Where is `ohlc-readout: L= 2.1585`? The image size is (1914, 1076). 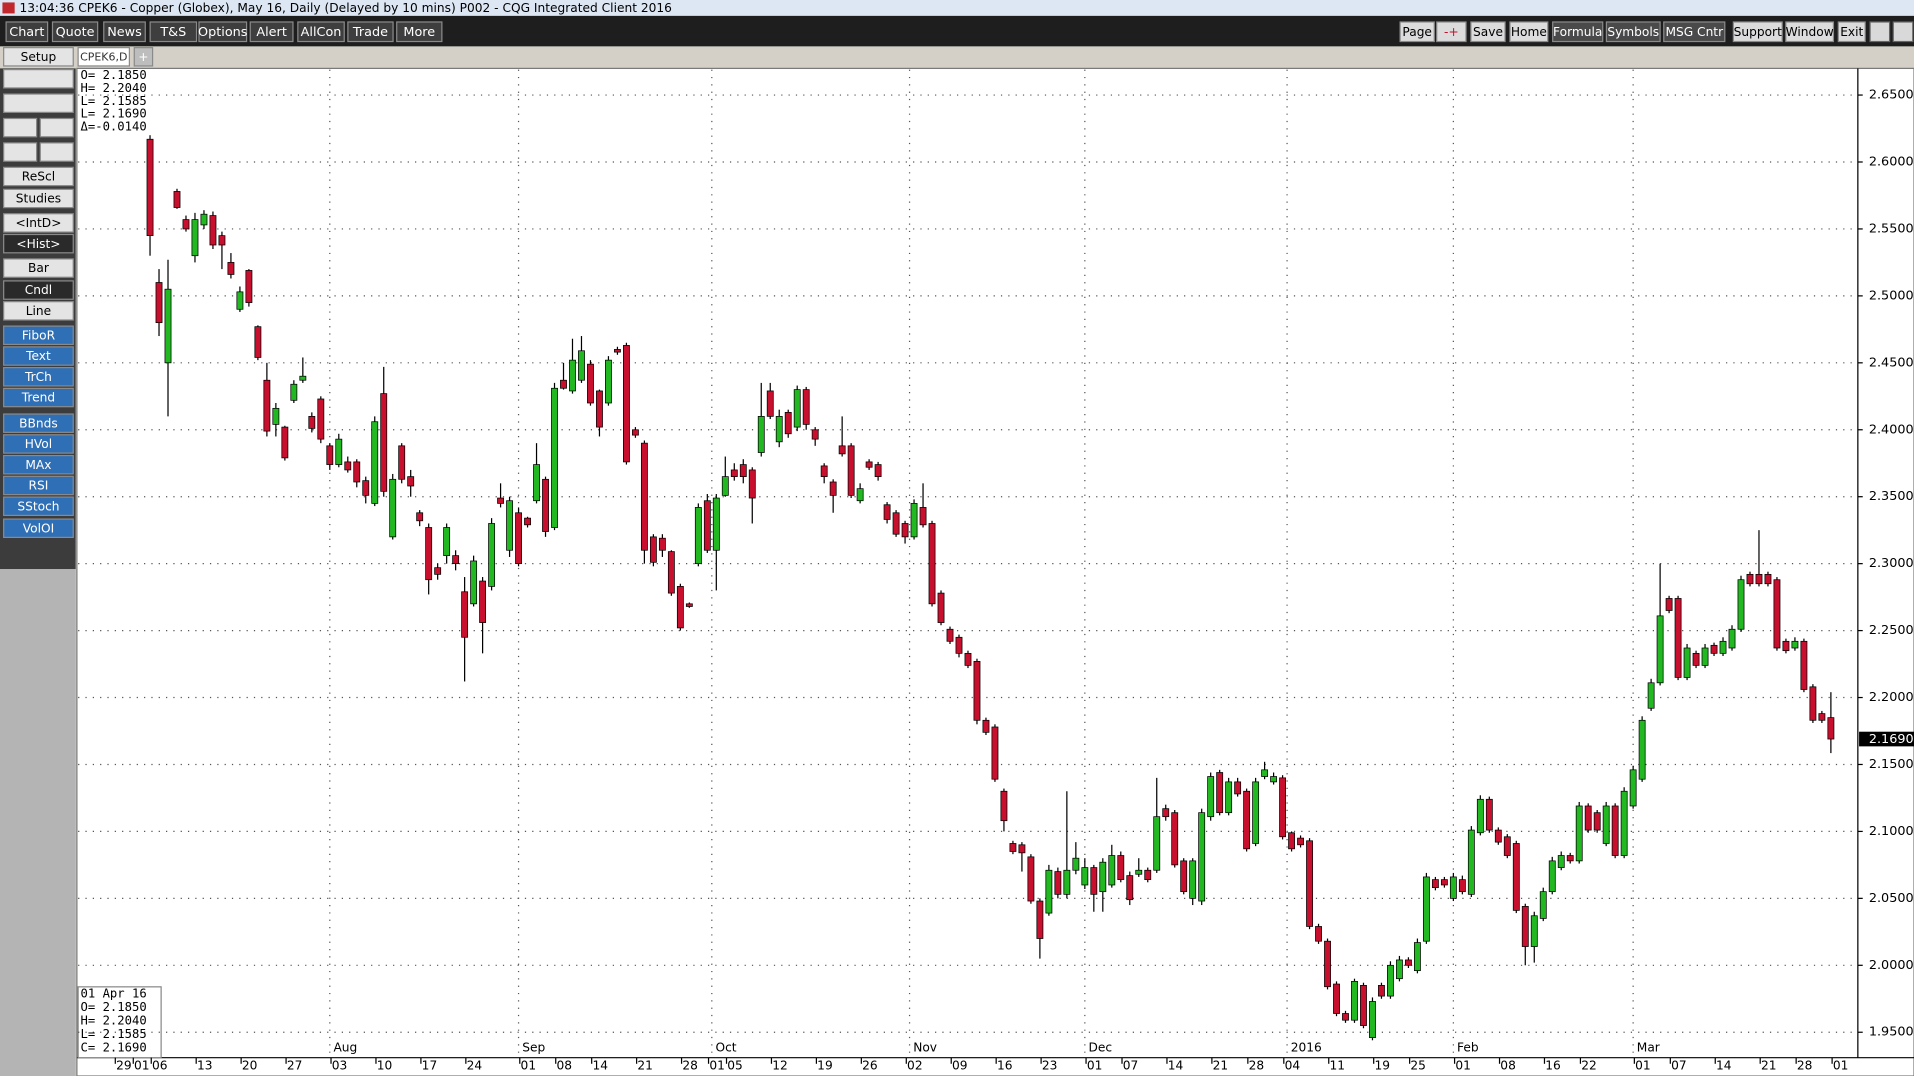 ohlc-readout: L= 2.1585 is located at coordinates (114, 101).